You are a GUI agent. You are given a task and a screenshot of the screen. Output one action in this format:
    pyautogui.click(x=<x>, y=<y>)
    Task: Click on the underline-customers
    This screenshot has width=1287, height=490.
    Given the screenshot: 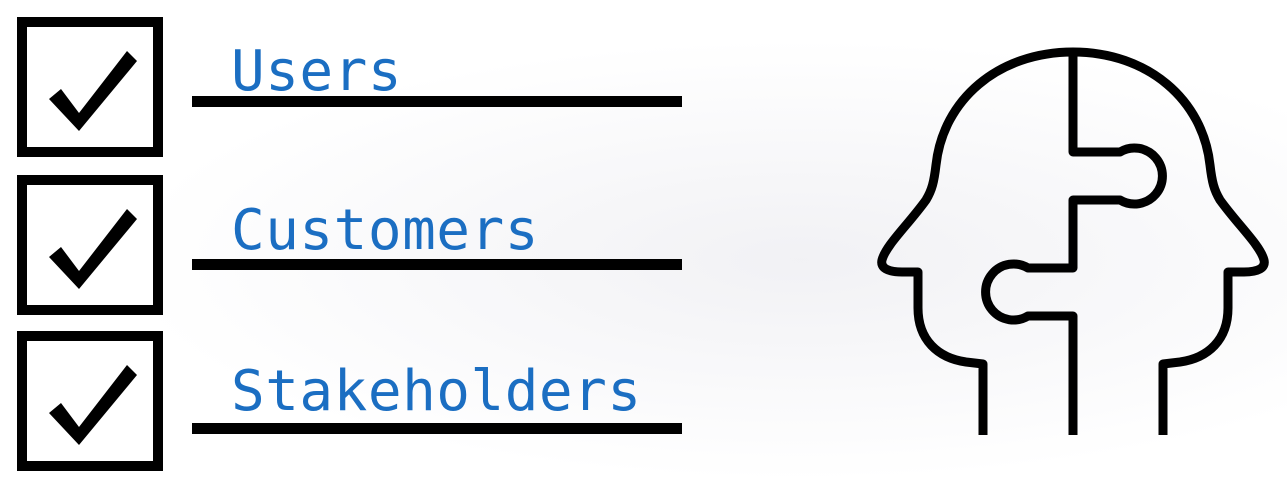 What is the action you would take?
    pyautogui.click(x=437, y=264)
    